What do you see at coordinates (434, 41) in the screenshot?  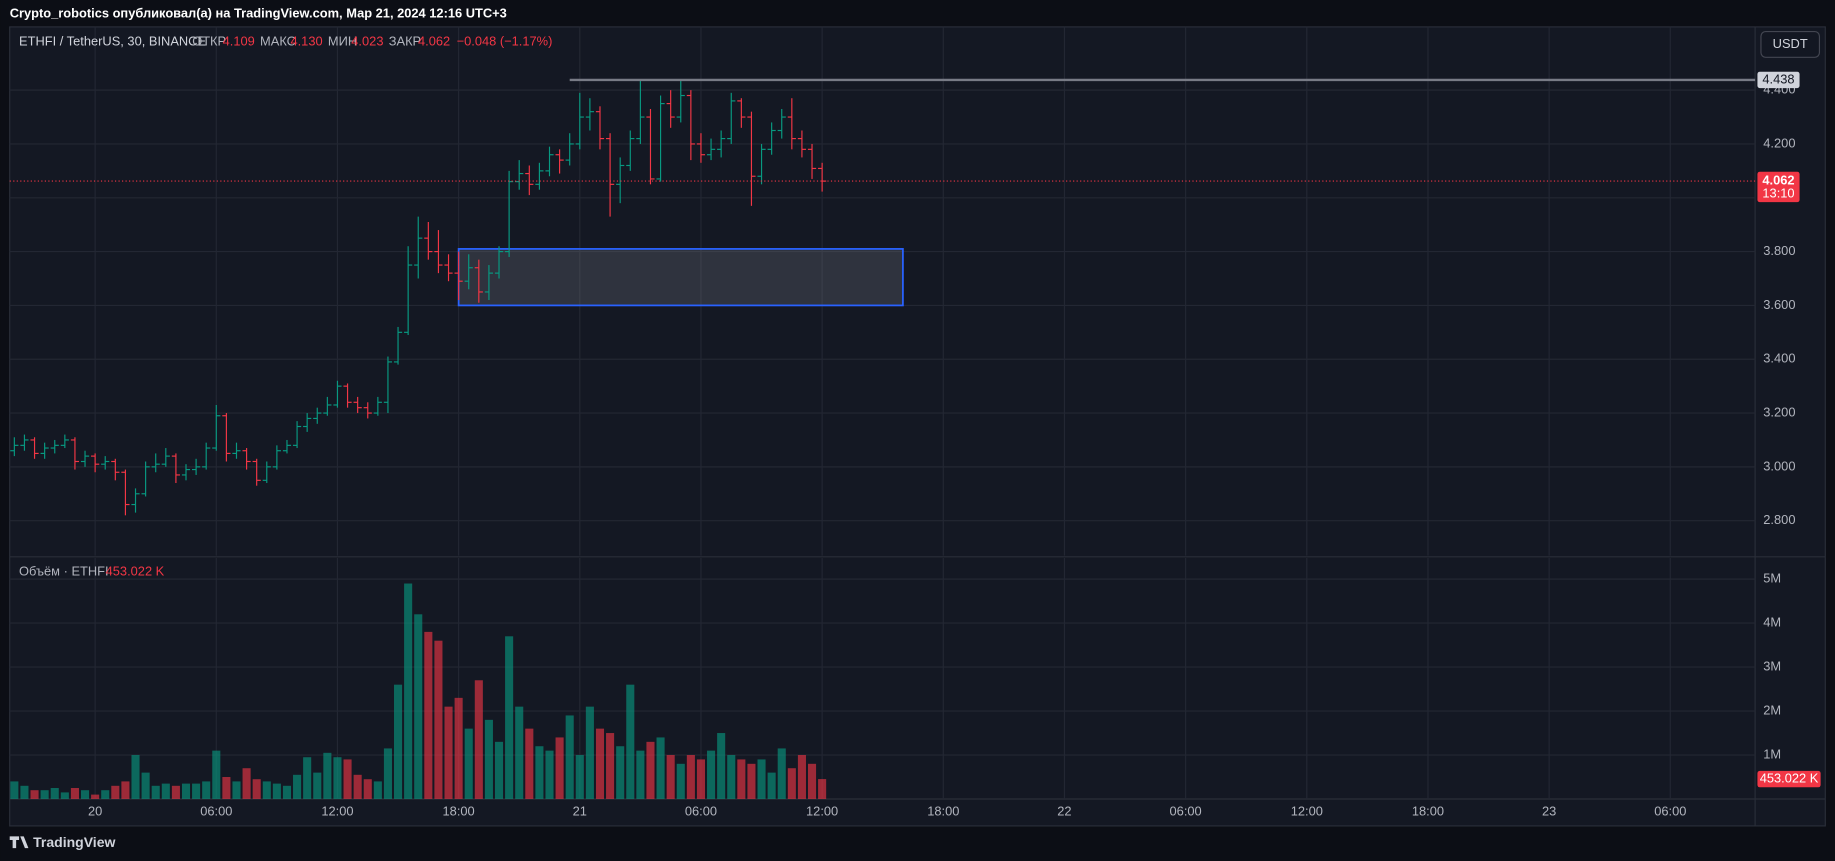 I see `legend-close: 4.062` at bounding box center [434, 41].